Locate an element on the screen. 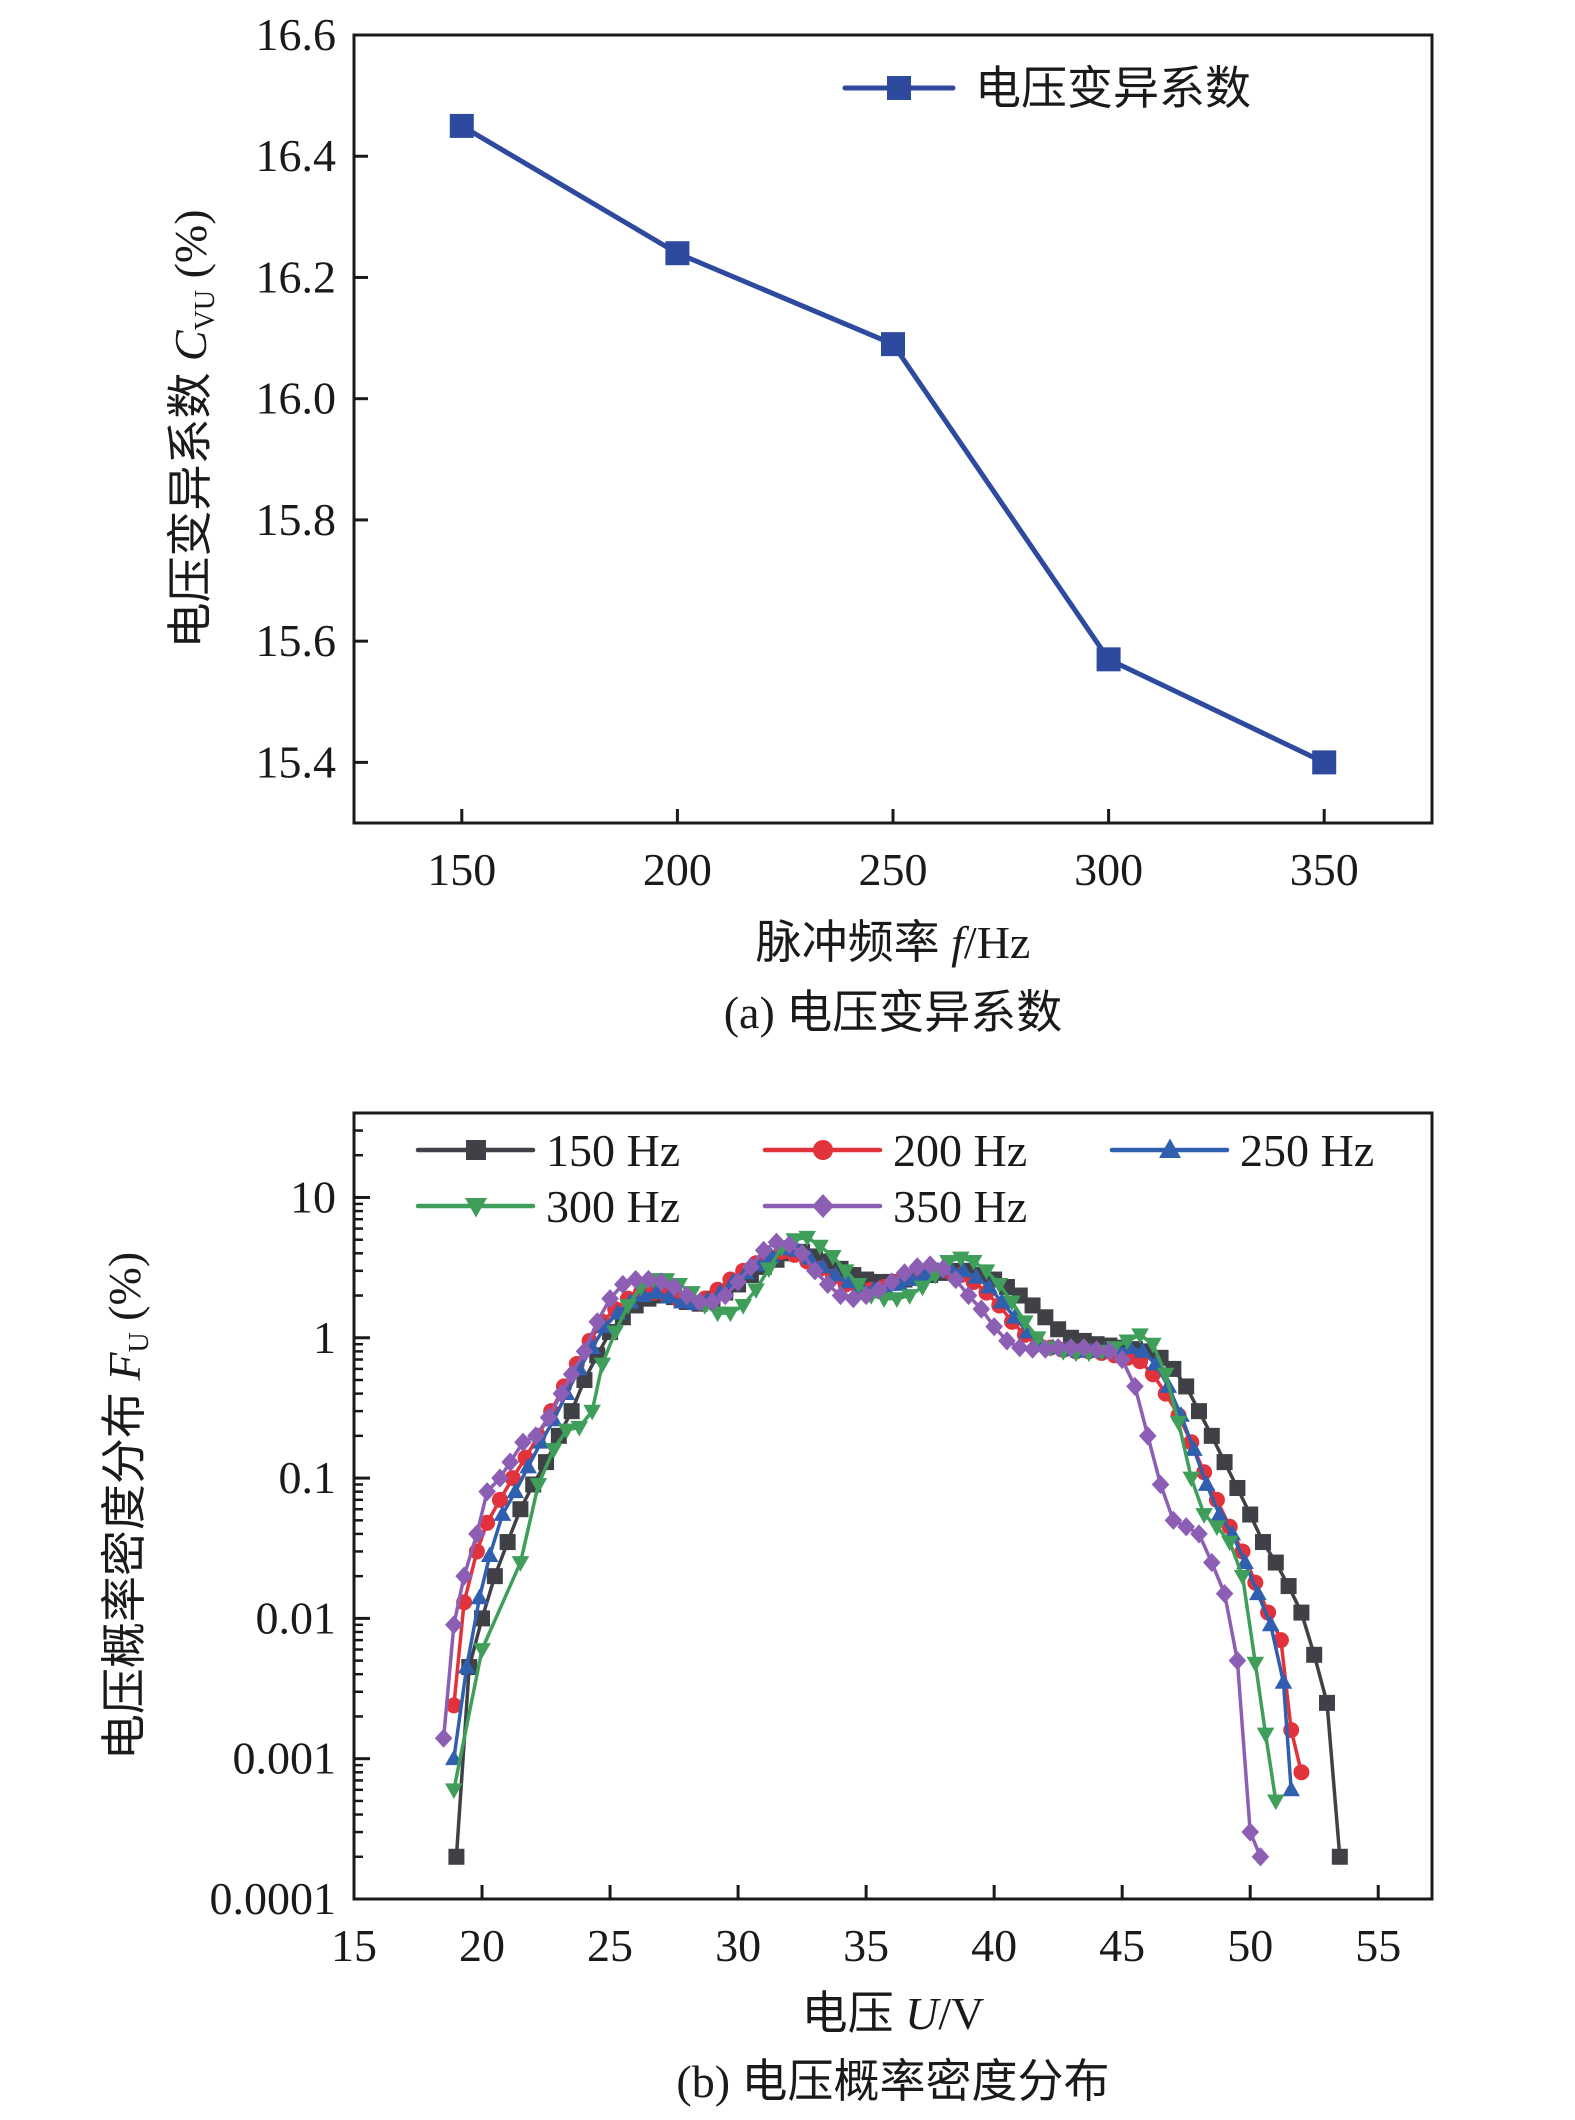  series-line is located at coordinates (865, 1518).